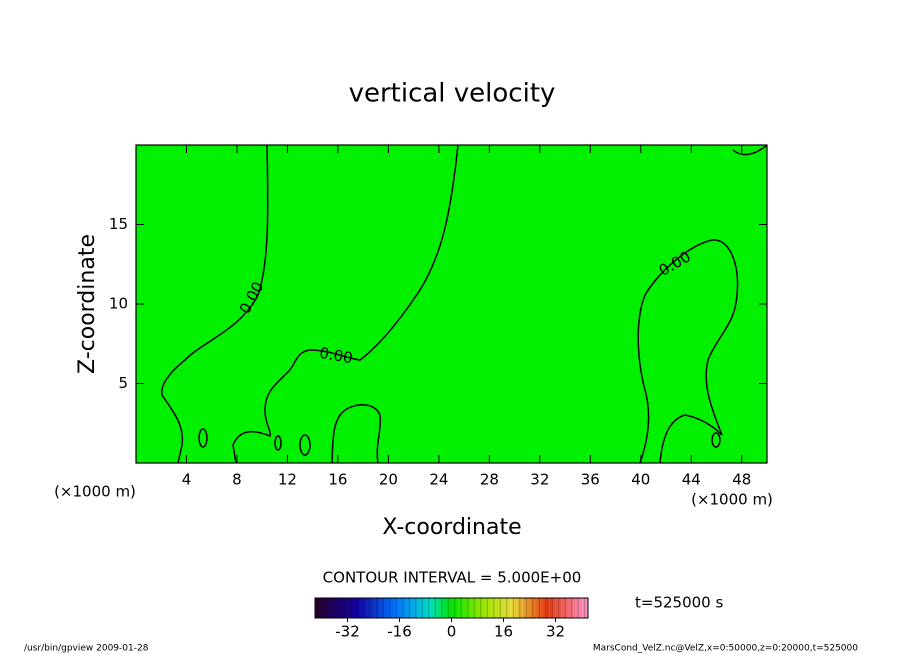 Image resolution: width=904 pixels, height=654 pixels. I want to click on contour-interval: CONTOUR INTERVAL = 5.000E+00, so click(452, 578).